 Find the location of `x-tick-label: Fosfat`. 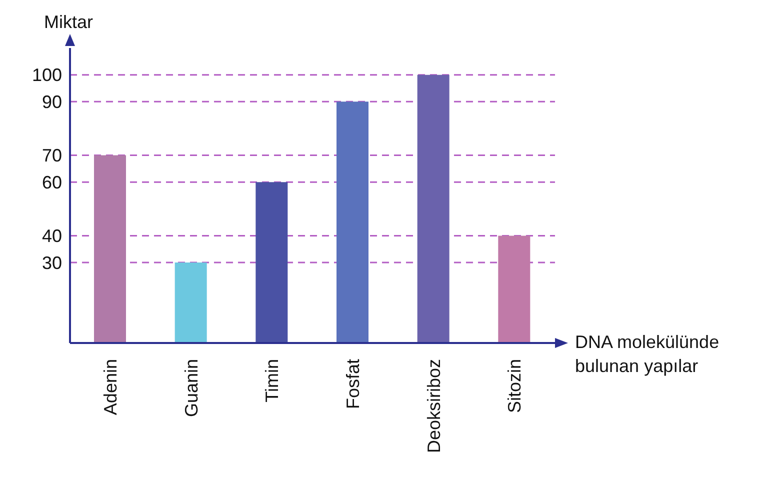

x-tick-label: Fosfat is located at coordinates (352, 384).